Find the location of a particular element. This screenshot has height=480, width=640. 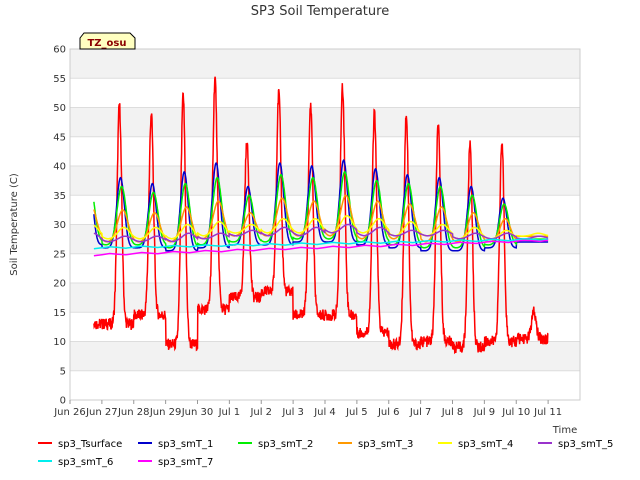

y-tick-label: 5 is located at coordinates (63, 371).